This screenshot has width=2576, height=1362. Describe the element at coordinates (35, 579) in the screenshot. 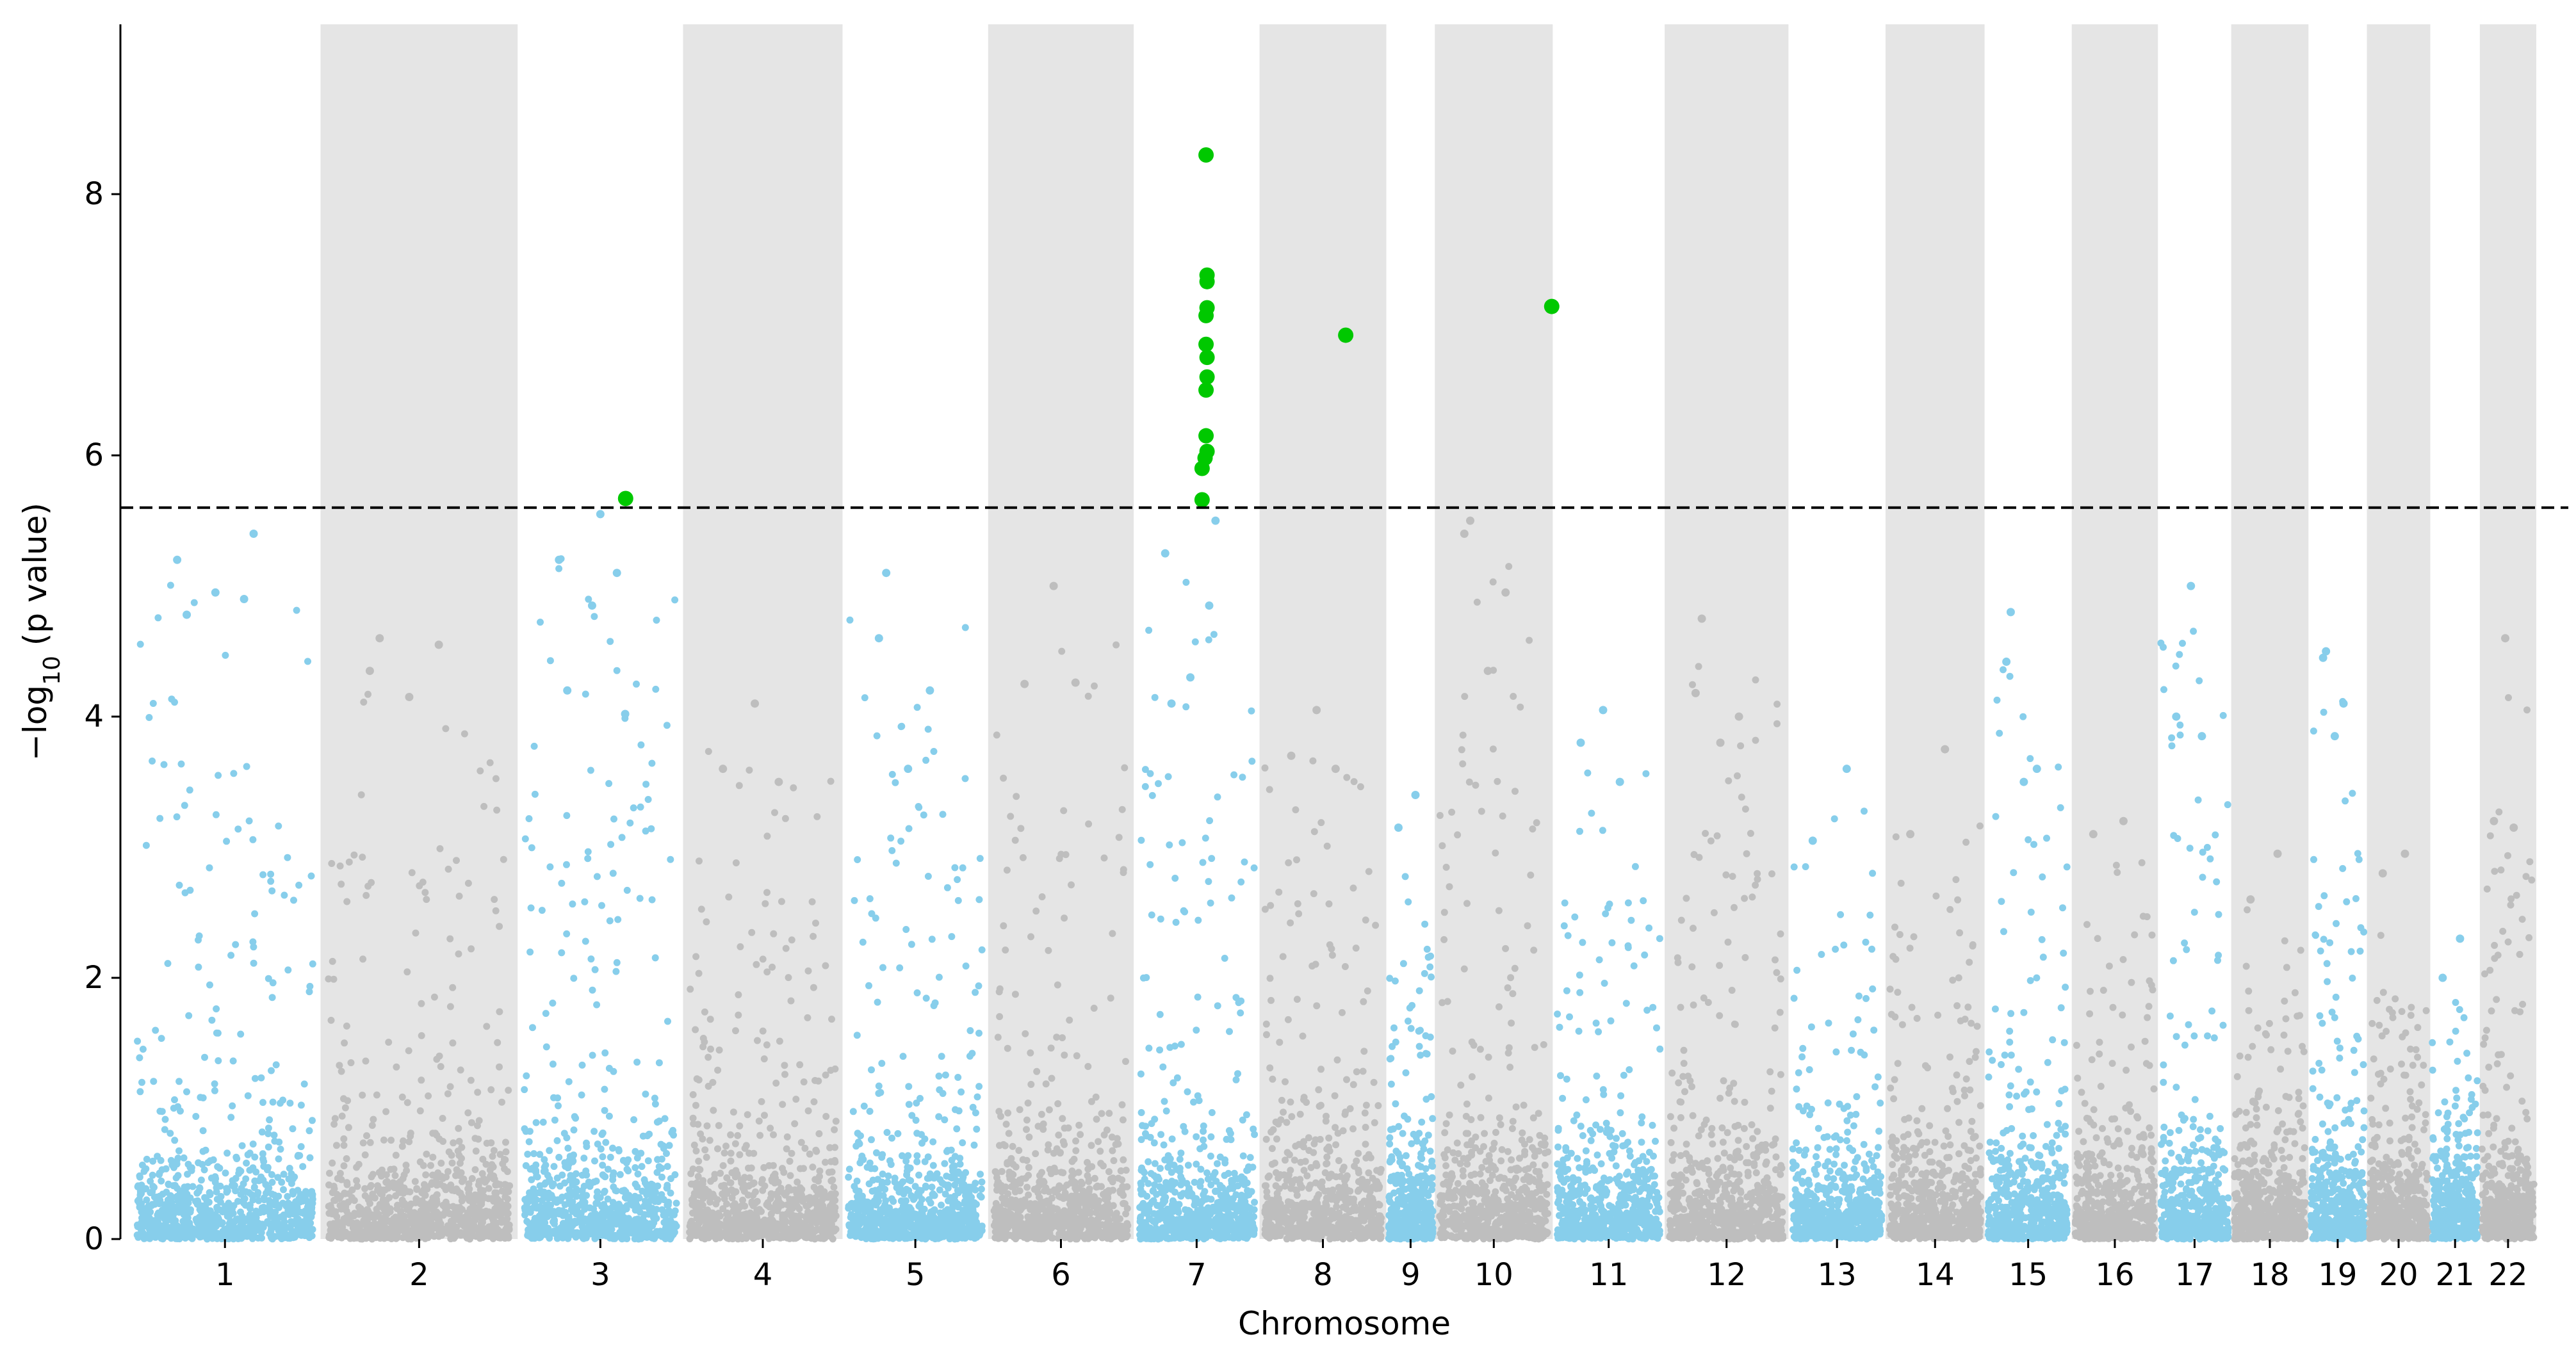

I see `y-axis-title-tail: (p value)` at that location.